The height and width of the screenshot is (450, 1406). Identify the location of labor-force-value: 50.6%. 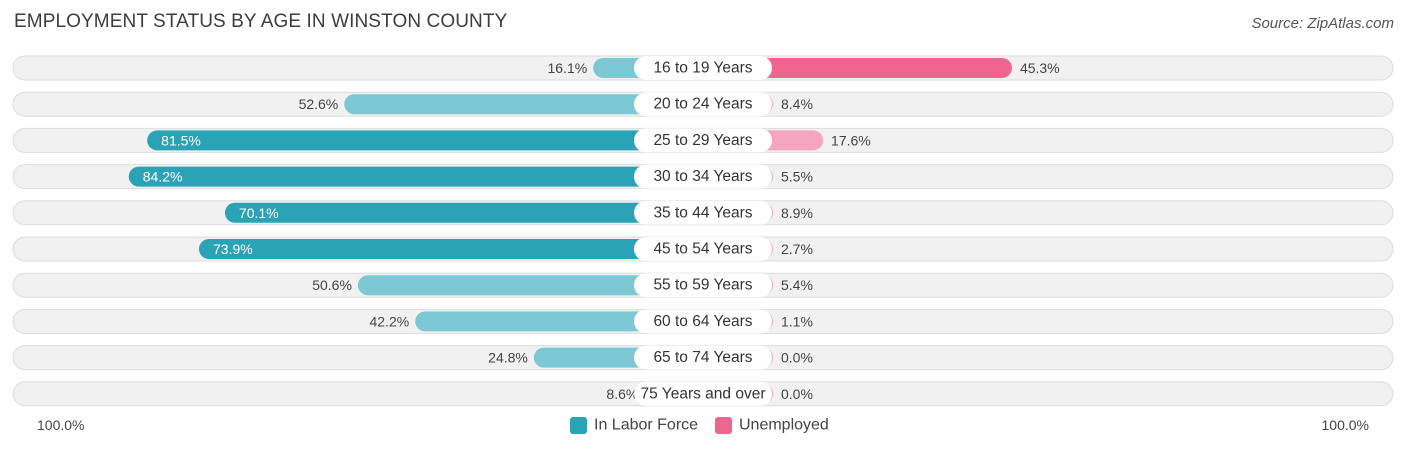
(332, 285).